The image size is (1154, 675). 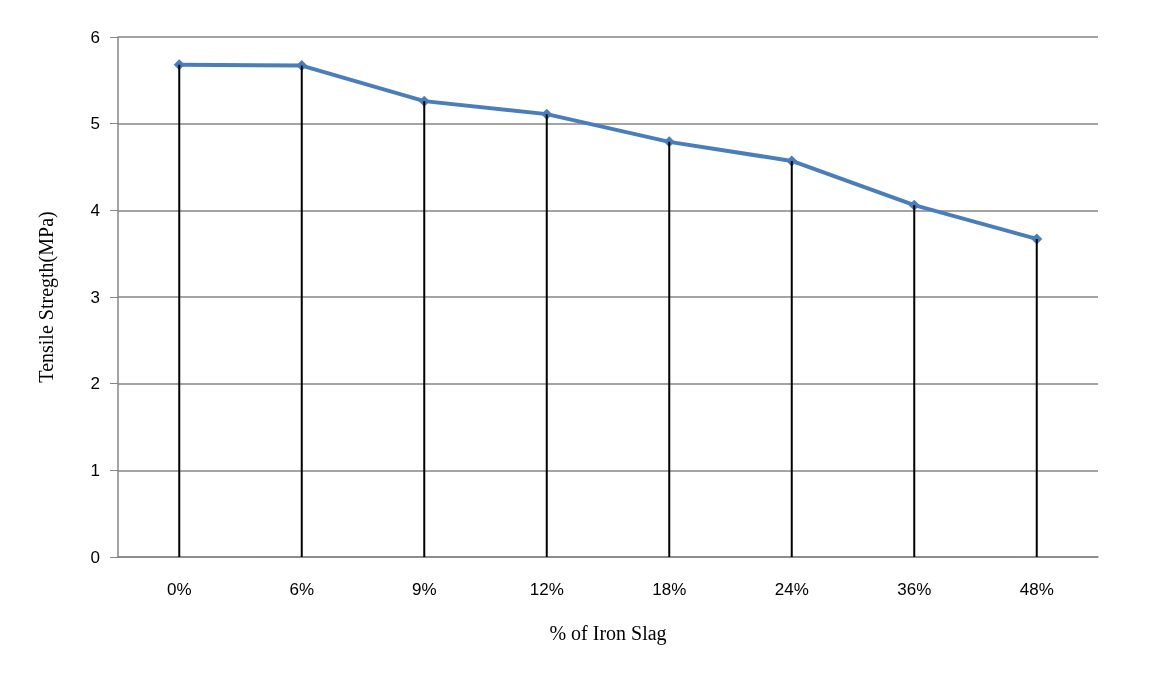 I want to click on y-tick-label: 6, so click(x=95, y=37).